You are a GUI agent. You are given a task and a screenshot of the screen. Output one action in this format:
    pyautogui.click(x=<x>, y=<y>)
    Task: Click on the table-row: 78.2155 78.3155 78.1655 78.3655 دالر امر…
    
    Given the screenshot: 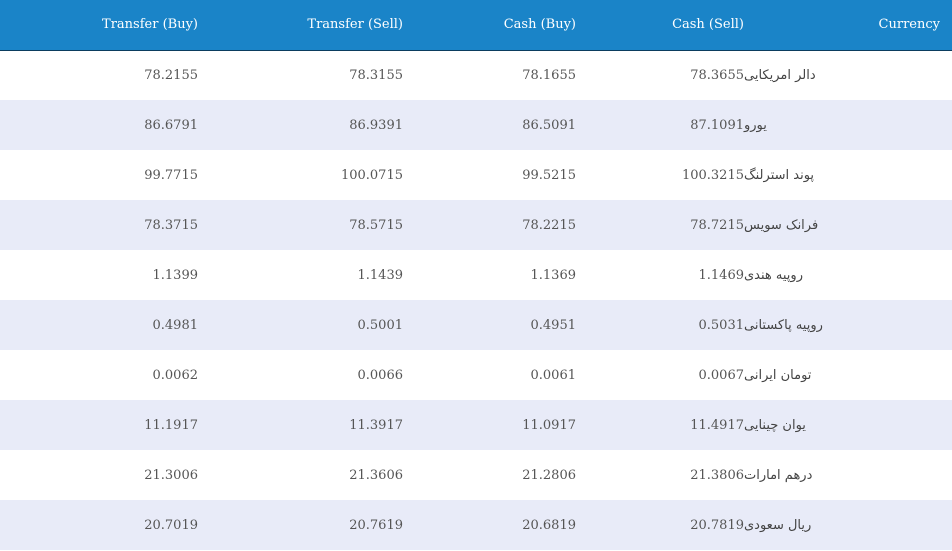 What is the action you would take?
    pyautogui.click(x=476, y=75)
    